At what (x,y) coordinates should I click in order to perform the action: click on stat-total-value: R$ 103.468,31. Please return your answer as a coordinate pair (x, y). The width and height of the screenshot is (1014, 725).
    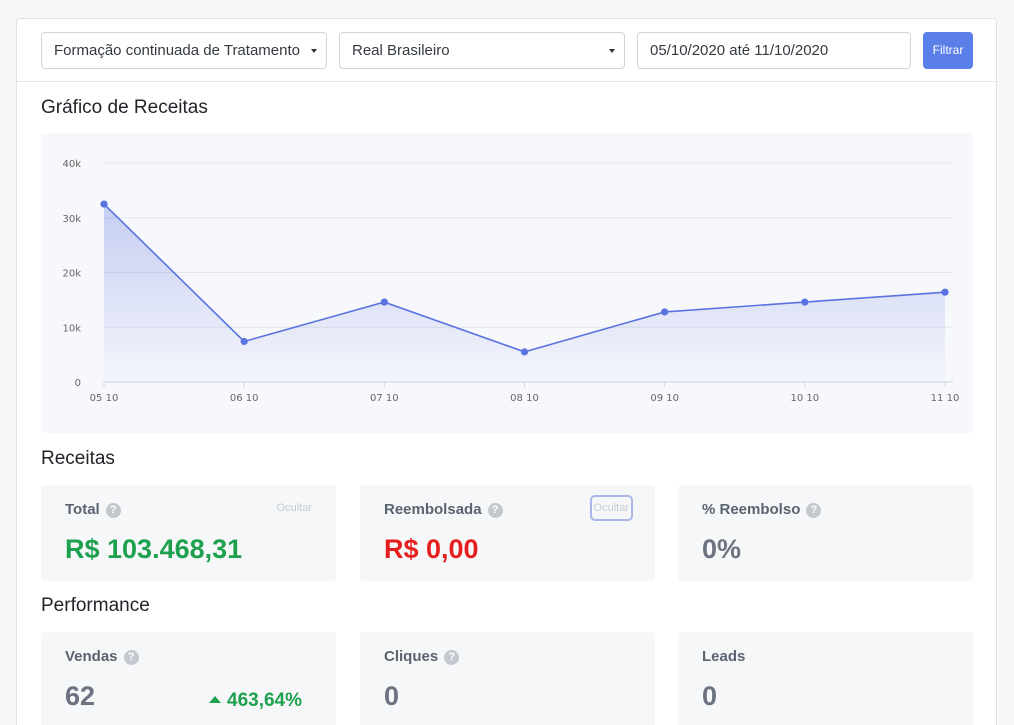
    Looking at the image, I should click on (154, 549).